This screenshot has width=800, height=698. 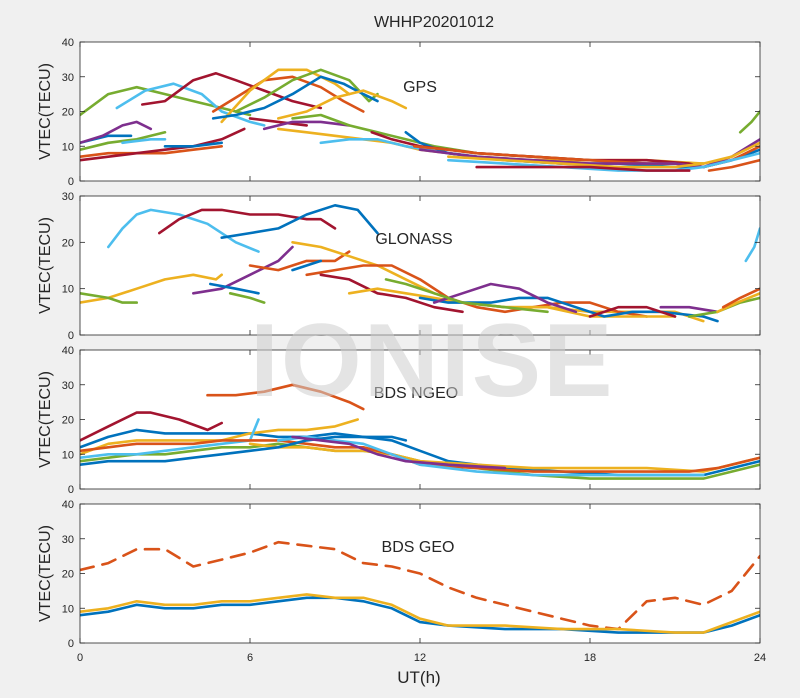 What do you see at coordinates (416, 393) in the screenshot?
I see `panel-label: BDS NGEO` at bounding box center [416, 393].